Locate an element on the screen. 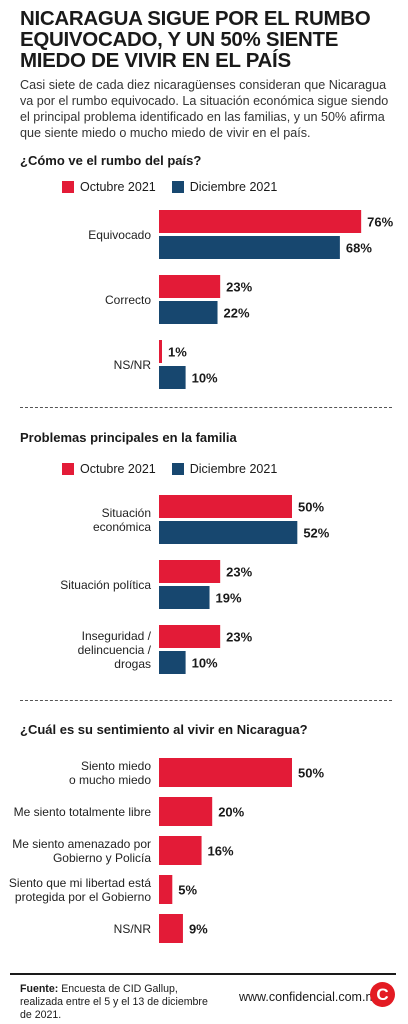 The width and height of the screenshot is (408, 1024). value-label: 19% is located at coordinates (229, 598).